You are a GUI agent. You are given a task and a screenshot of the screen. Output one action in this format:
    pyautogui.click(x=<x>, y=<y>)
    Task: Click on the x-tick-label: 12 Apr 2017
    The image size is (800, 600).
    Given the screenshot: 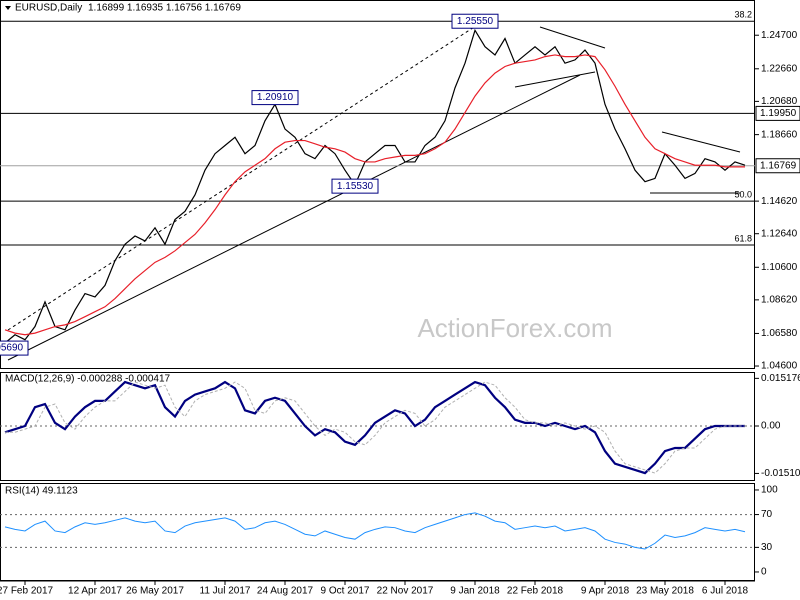 What is the action you would take?
    pyautogui.click(x=95, y=591)
    